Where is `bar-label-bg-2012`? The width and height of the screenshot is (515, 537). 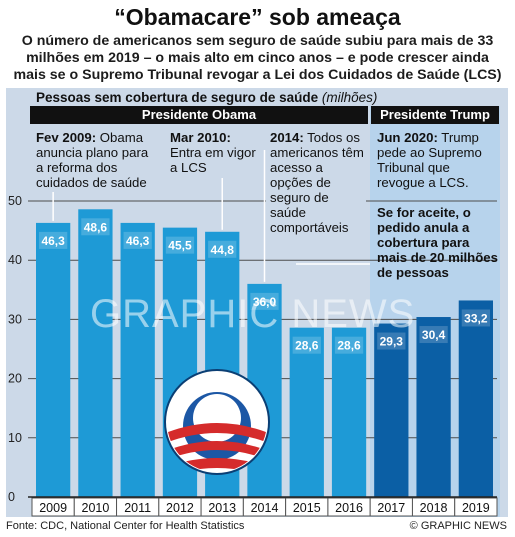 bar-label-bg-2012 is located at coordinates (180, 245).